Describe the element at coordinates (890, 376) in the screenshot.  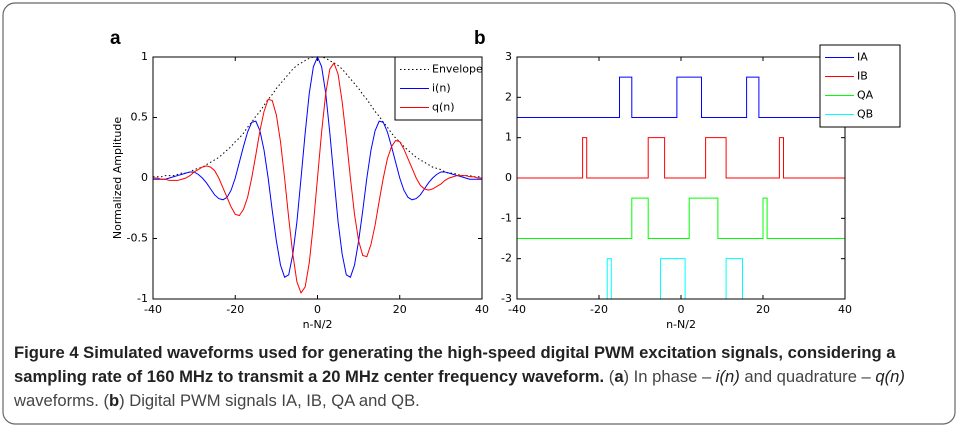
I see `caption-text: q(n)` at that location.